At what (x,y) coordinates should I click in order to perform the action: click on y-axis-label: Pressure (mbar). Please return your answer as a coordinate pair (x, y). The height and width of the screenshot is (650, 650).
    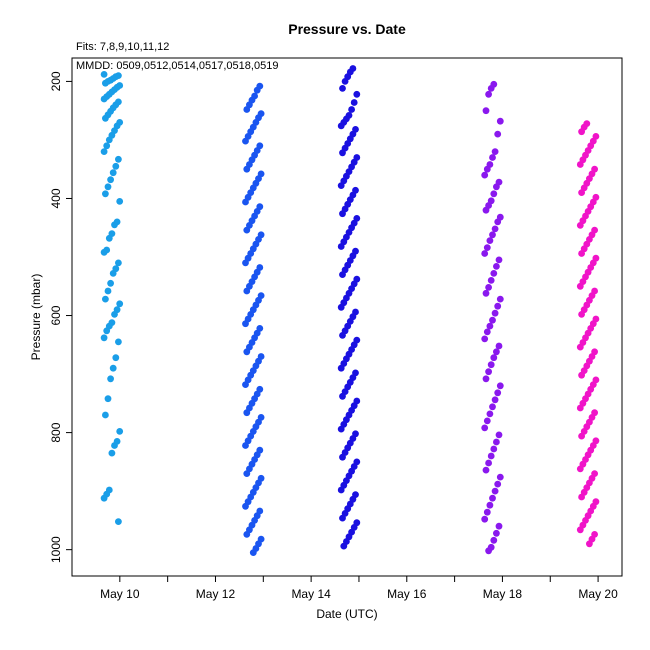
    Looking at the image, I should click on (36, 317).